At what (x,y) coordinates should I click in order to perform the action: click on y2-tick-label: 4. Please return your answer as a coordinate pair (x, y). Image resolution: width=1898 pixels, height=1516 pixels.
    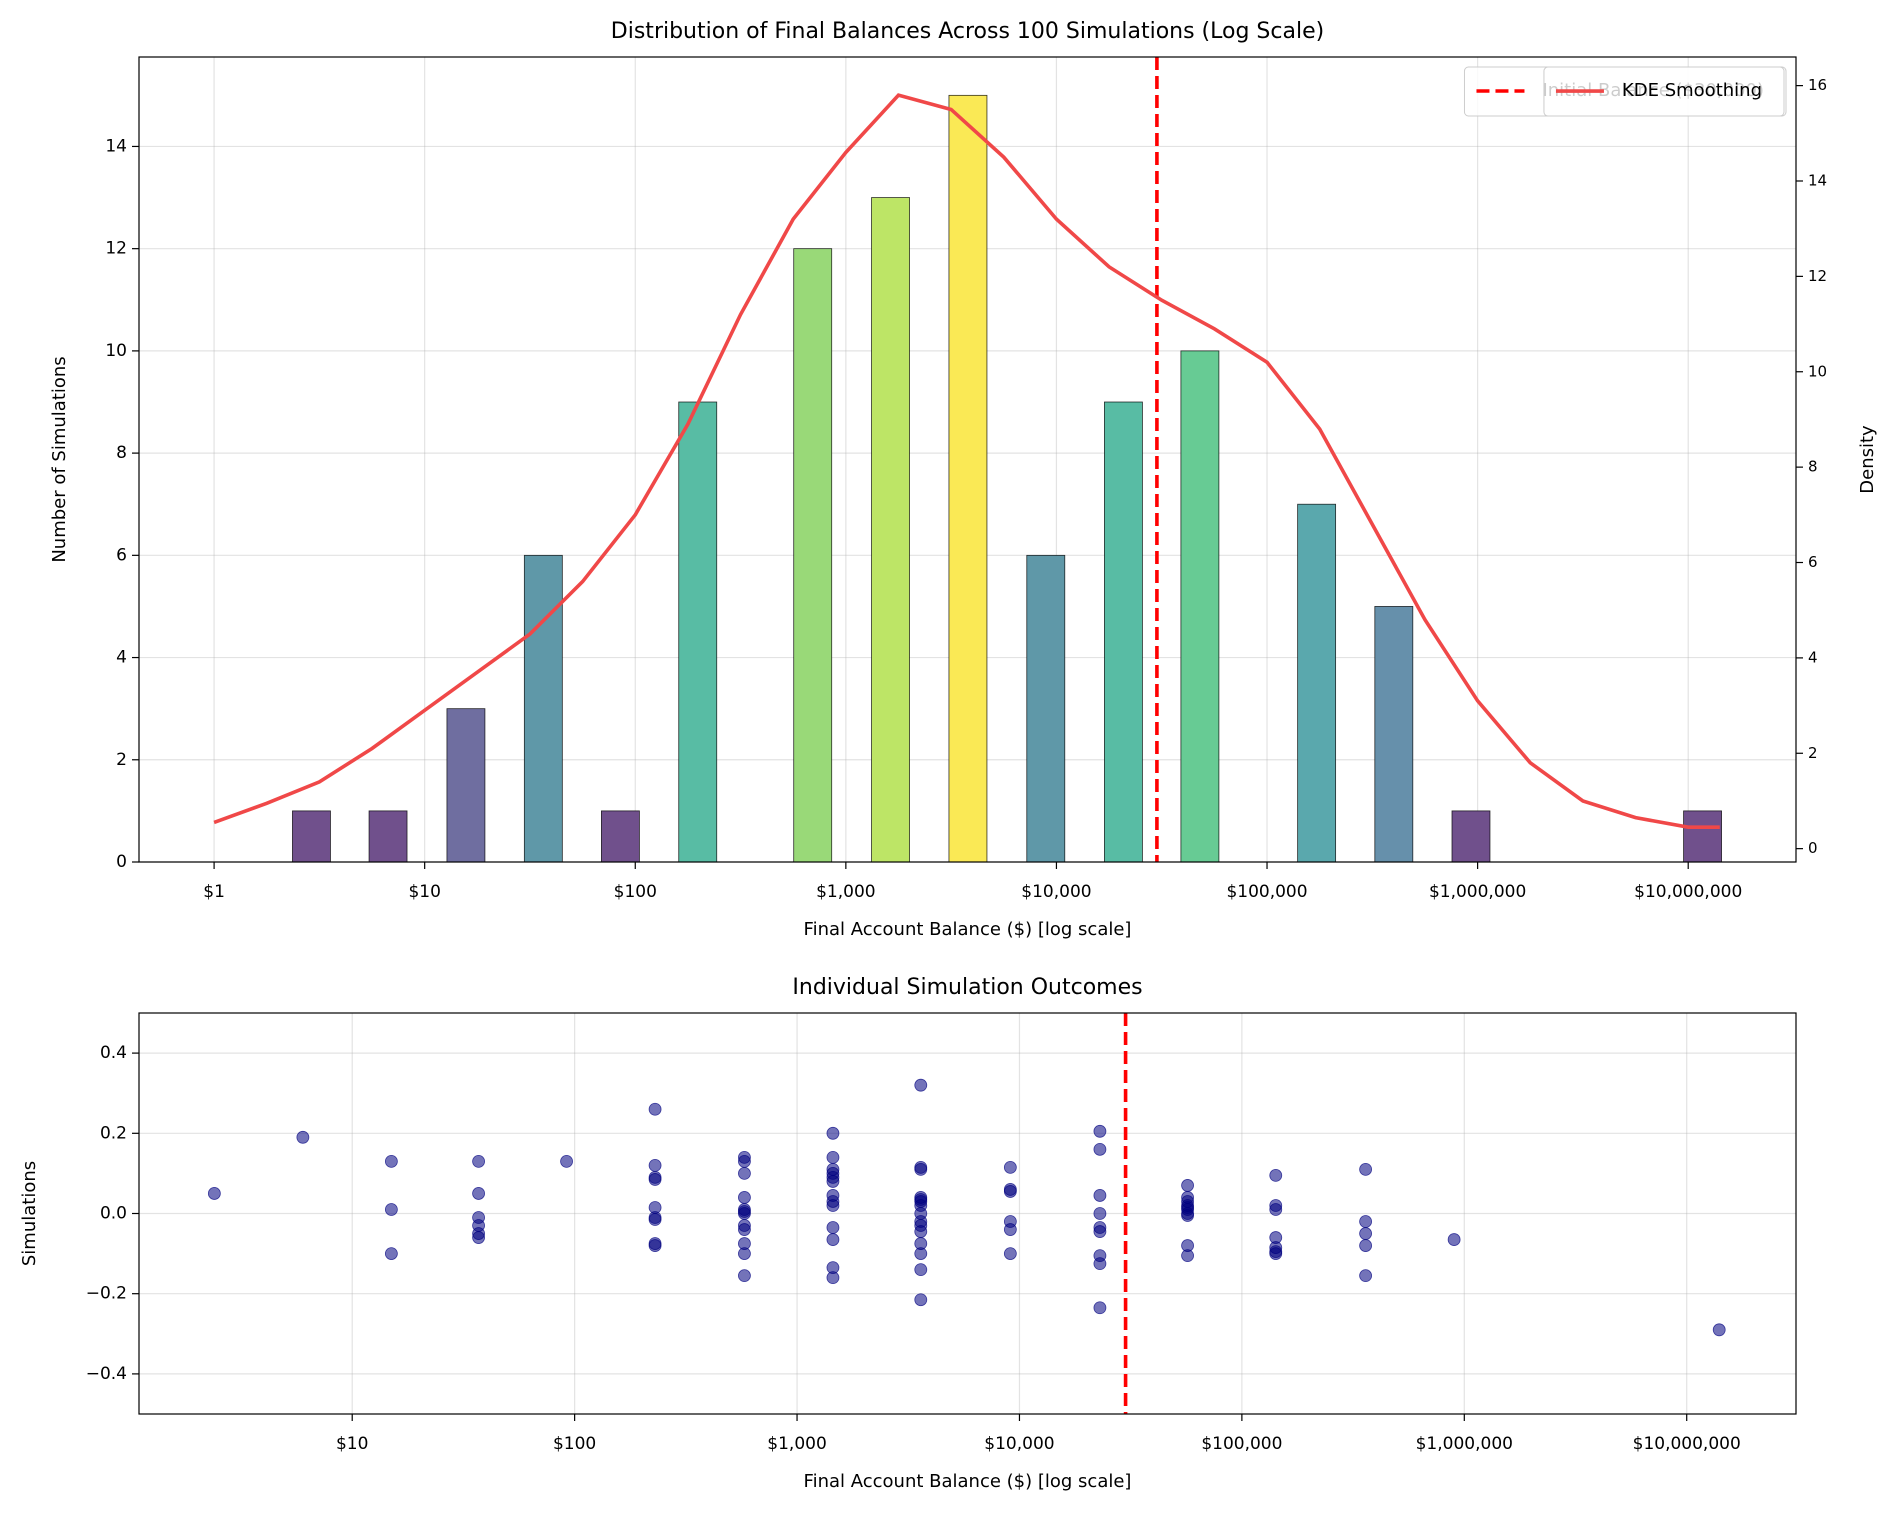
    Looking at the image, I should click on (1813, 657).